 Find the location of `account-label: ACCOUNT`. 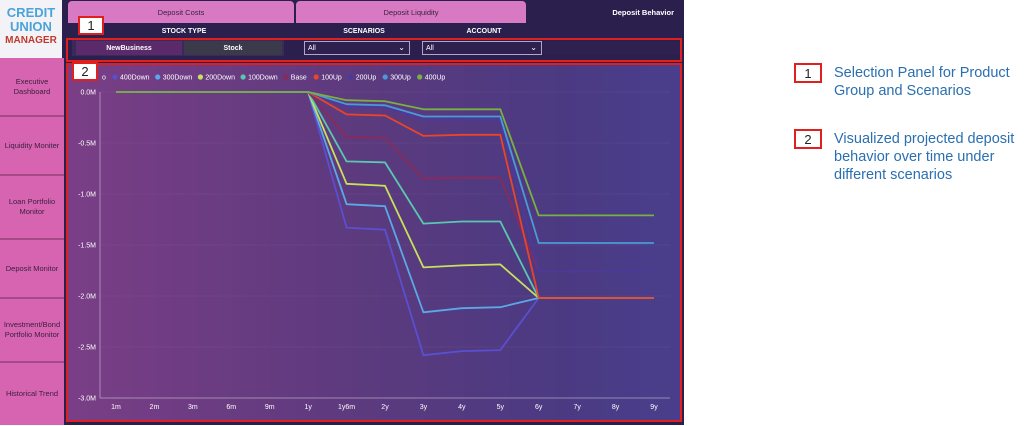

account-label: ACCOUNT is located at coordinates (484, 31).